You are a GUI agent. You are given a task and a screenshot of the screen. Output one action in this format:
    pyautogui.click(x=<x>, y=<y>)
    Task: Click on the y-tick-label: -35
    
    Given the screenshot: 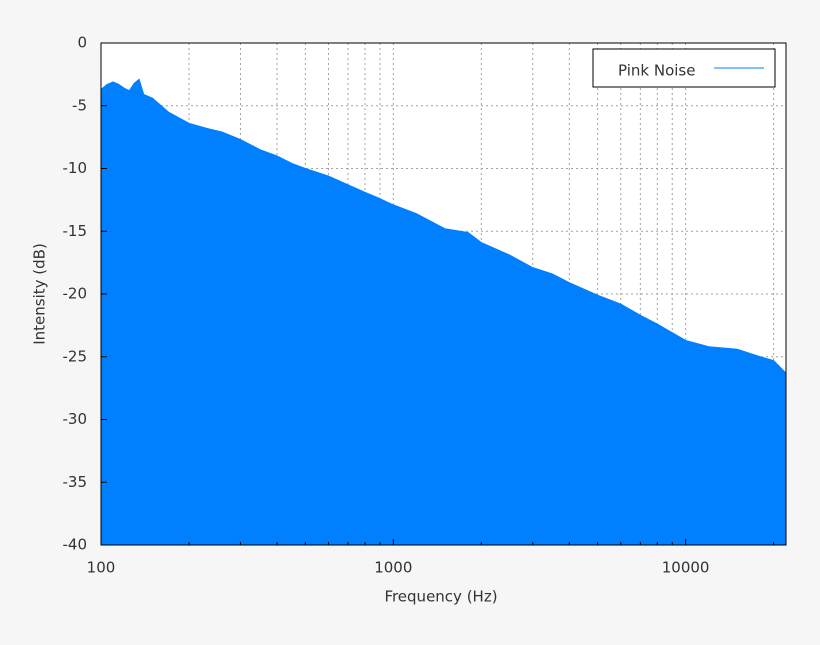 What is the action you would take?
    pyautogui.click(x=75, y=482)
    